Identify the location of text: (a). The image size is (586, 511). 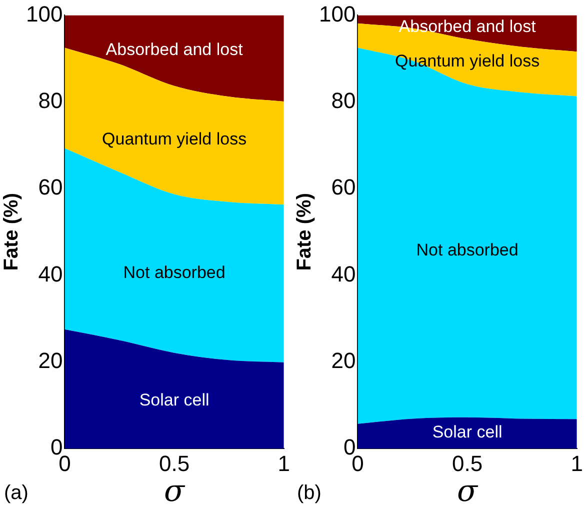
(16, 493).